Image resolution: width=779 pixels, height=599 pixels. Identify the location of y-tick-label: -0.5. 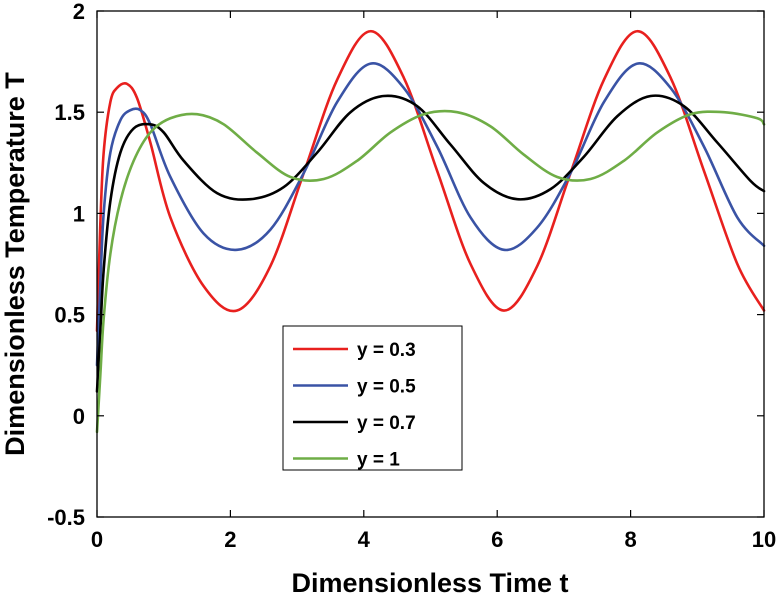
(66, 517).